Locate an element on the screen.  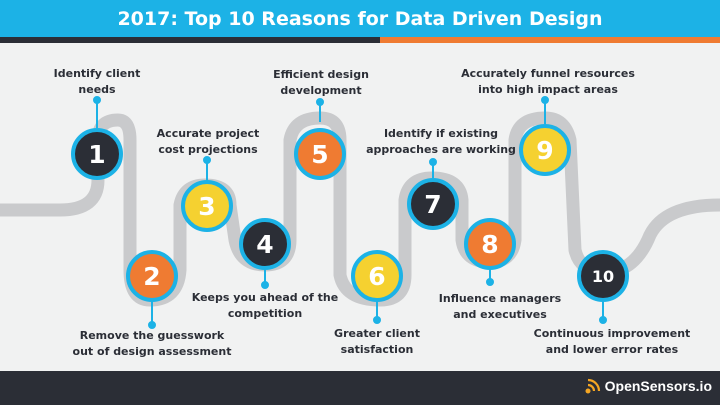
step-circle-8: 8 is located at coordinates (490, 244).